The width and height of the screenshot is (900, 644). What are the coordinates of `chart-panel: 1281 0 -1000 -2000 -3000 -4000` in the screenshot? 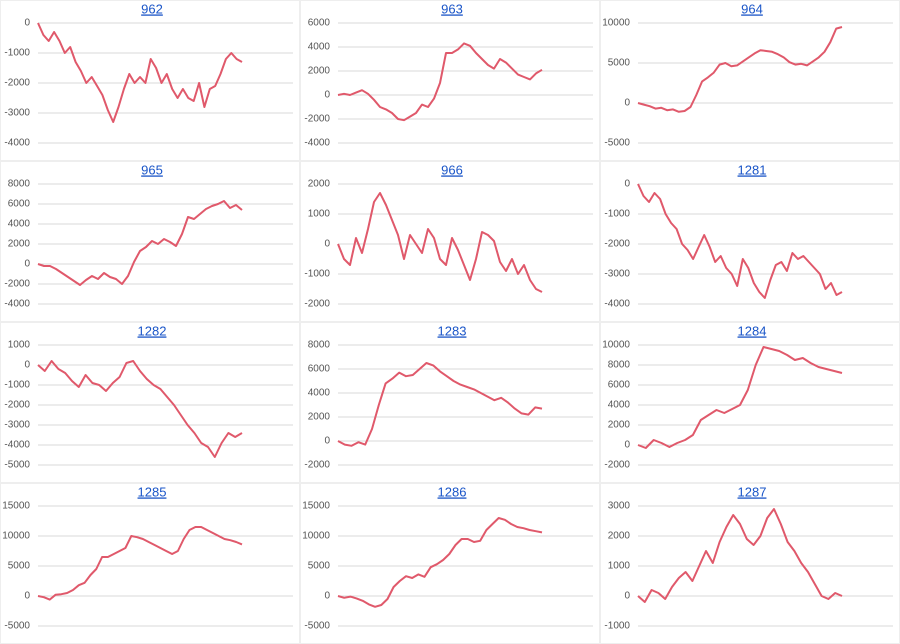 It's located at (750, 241).